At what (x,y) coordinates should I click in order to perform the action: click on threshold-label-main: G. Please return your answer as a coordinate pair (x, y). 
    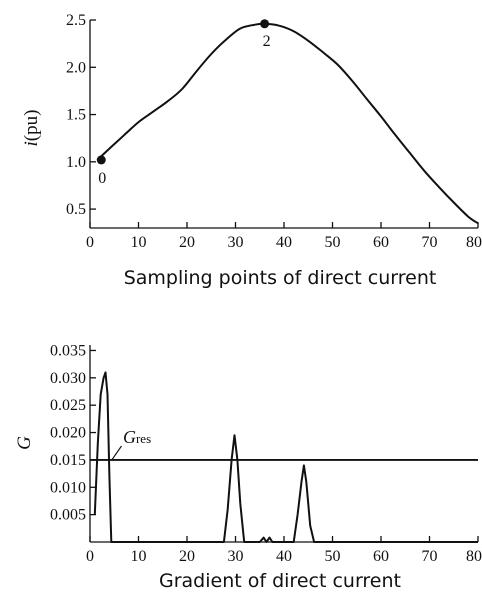
    Looking at the image, I should click on (129, 437).